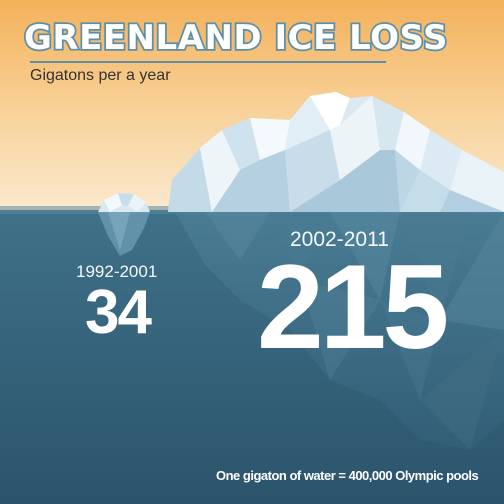 The image size is (504, 504). I want to click on page-title: GREENLAND ICE LOSS, so click(235, 38).